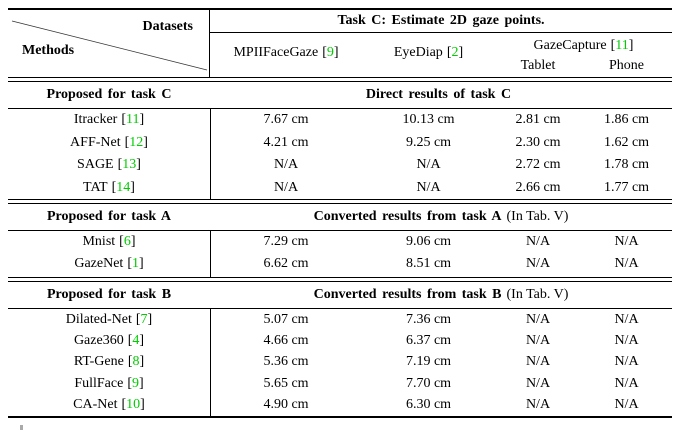  I want to click on citation-link: [4], so click(136, 341).